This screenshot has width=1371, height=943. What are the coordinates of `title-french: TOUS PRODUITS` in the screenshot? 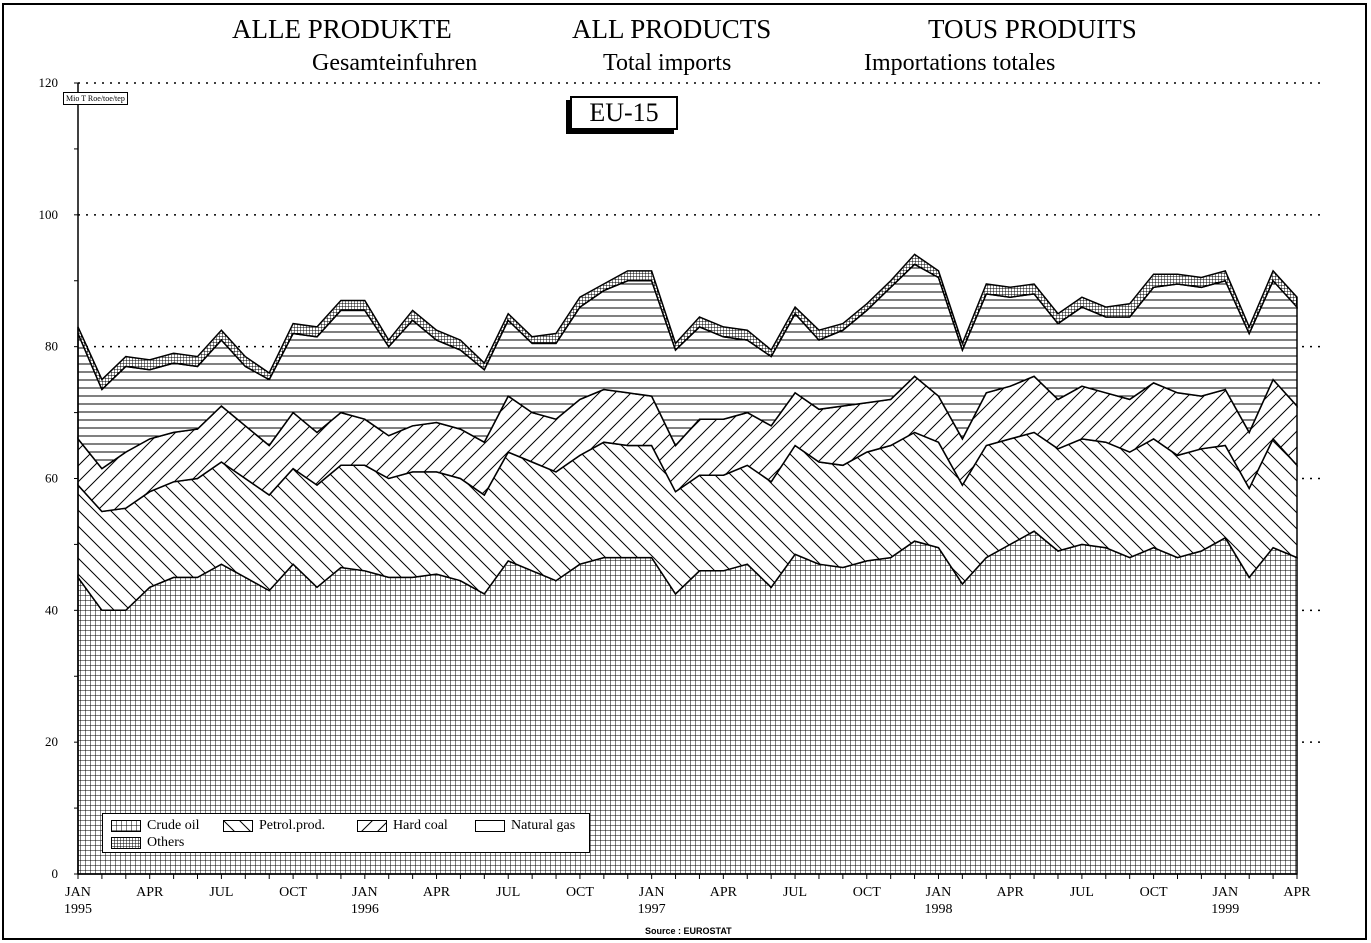 It's located at (1032, 29).